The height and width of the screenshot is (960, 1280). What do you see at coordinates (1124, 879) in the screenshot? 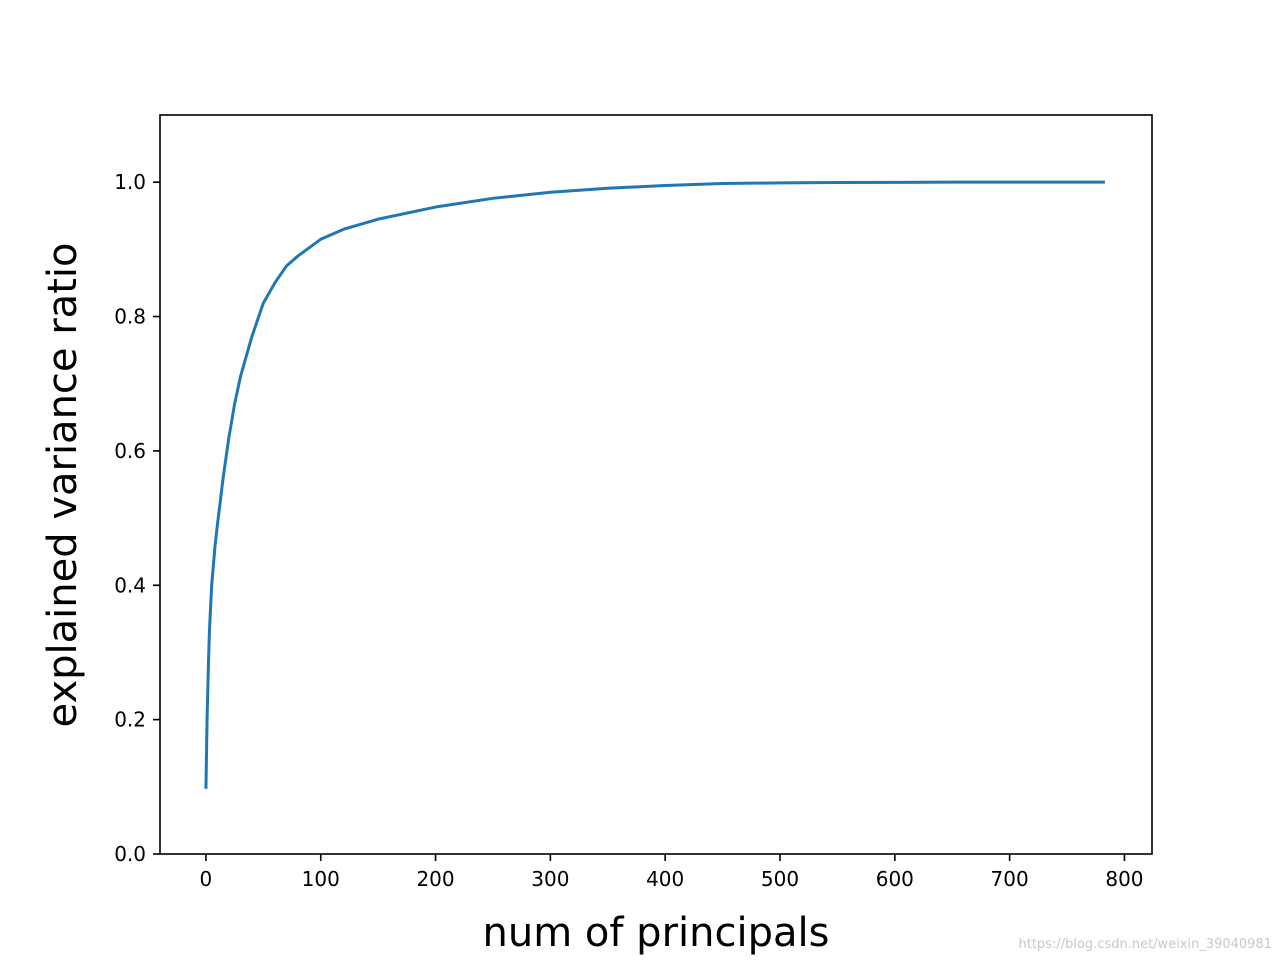
I see `x-tick-label: 800` at bounding box center [1124, 879].